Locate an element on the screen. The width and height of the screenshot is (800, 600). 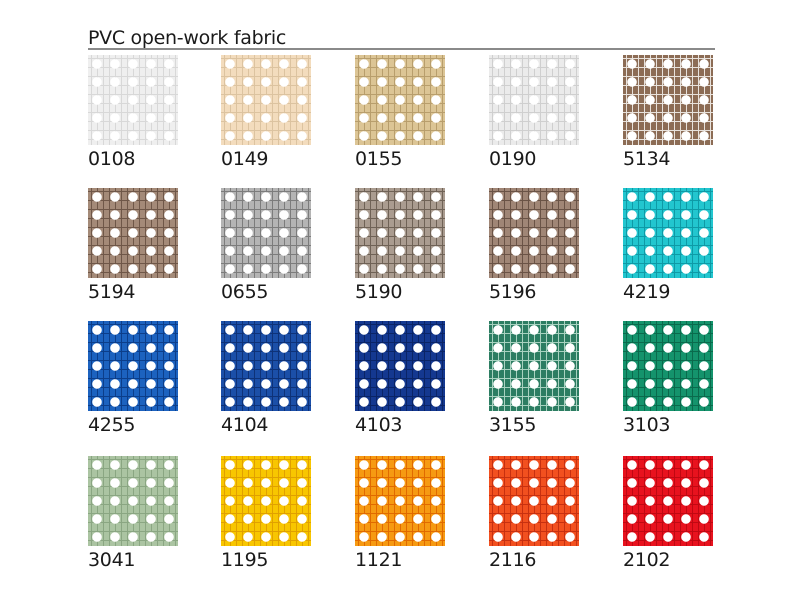
swatch-code: 5190 is located at coordinates (379, 292).